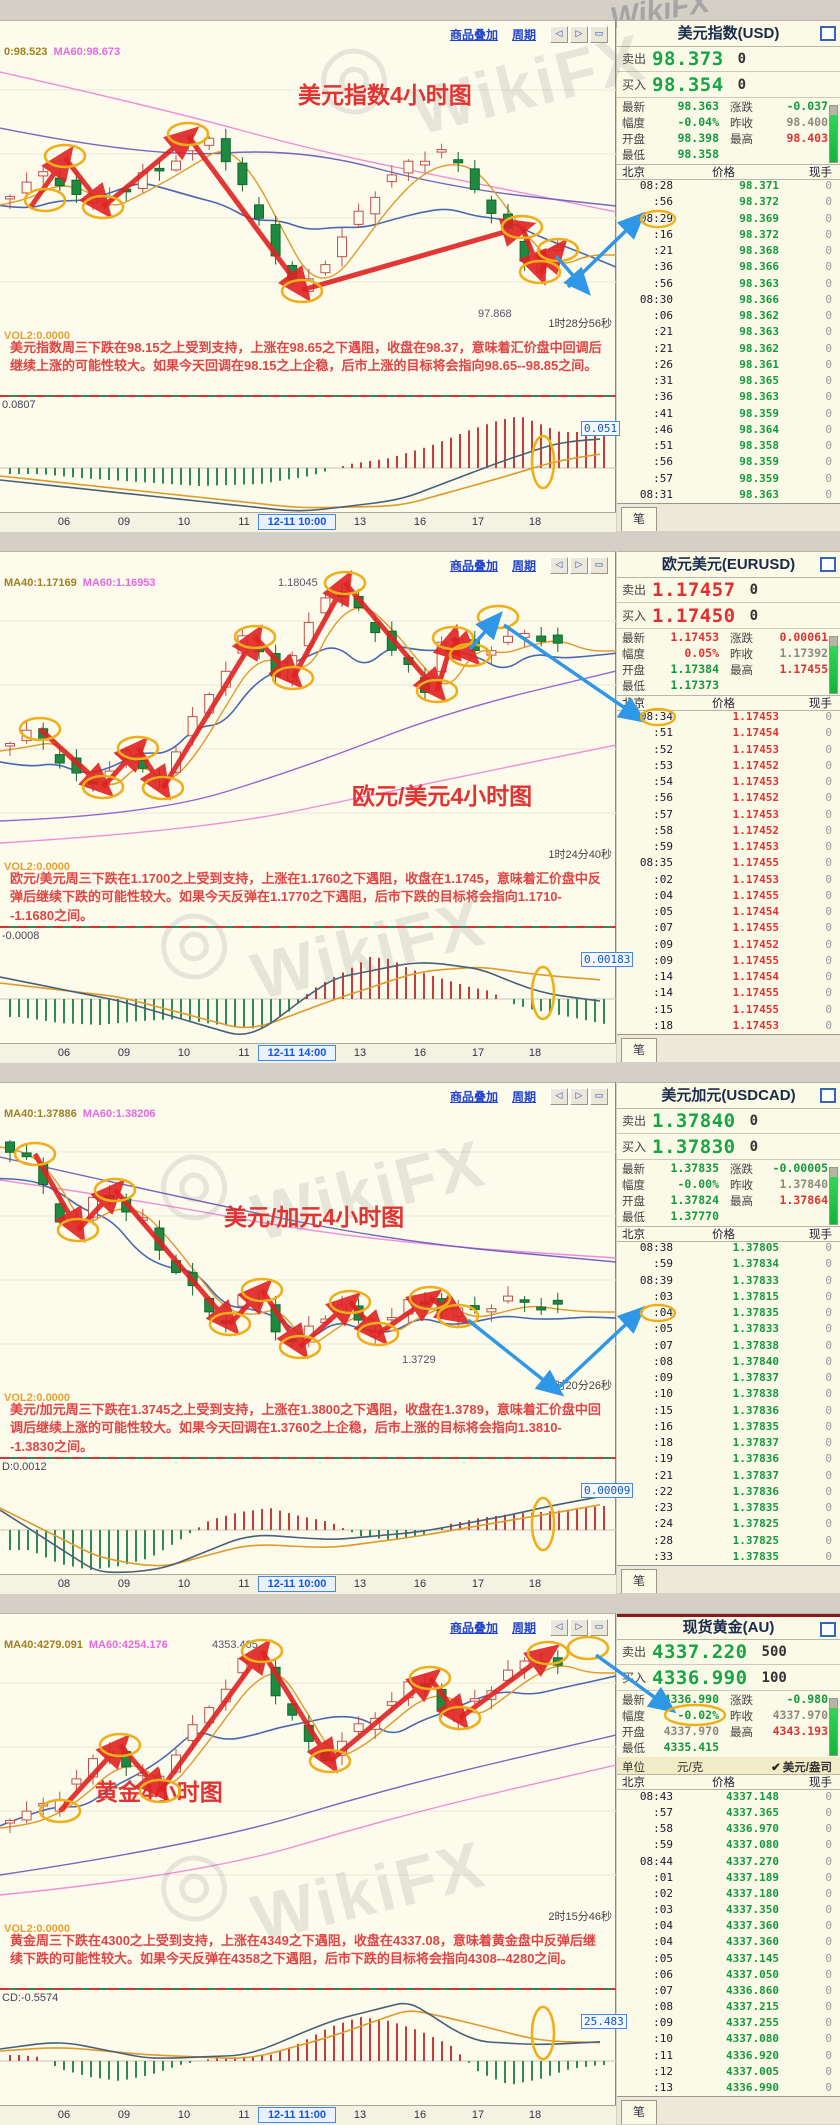 The width and height of the screenshot is (840, 2125). What do you see at coordinates (728, 1652) in the screenshot?
I see `sell-row: 卖出 4337.220 500` at bounding box center [728, 1652].